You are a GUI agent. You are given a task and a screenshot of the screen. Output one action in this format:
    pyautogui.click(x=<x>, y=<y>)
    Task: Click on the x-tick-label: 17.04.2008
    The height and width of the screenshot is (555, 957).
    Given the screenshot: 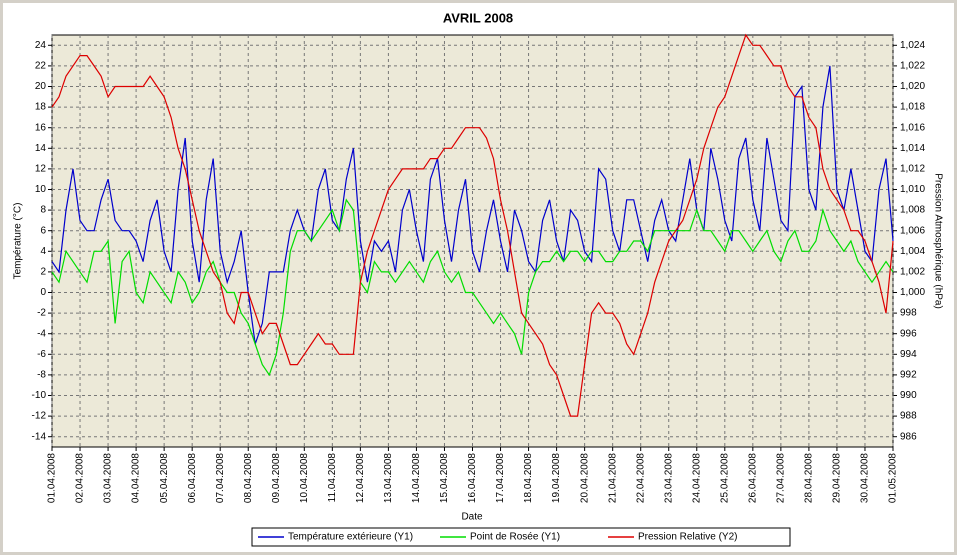 What is the action you would take?
    pyautogui.click(x=500, y=478)
    